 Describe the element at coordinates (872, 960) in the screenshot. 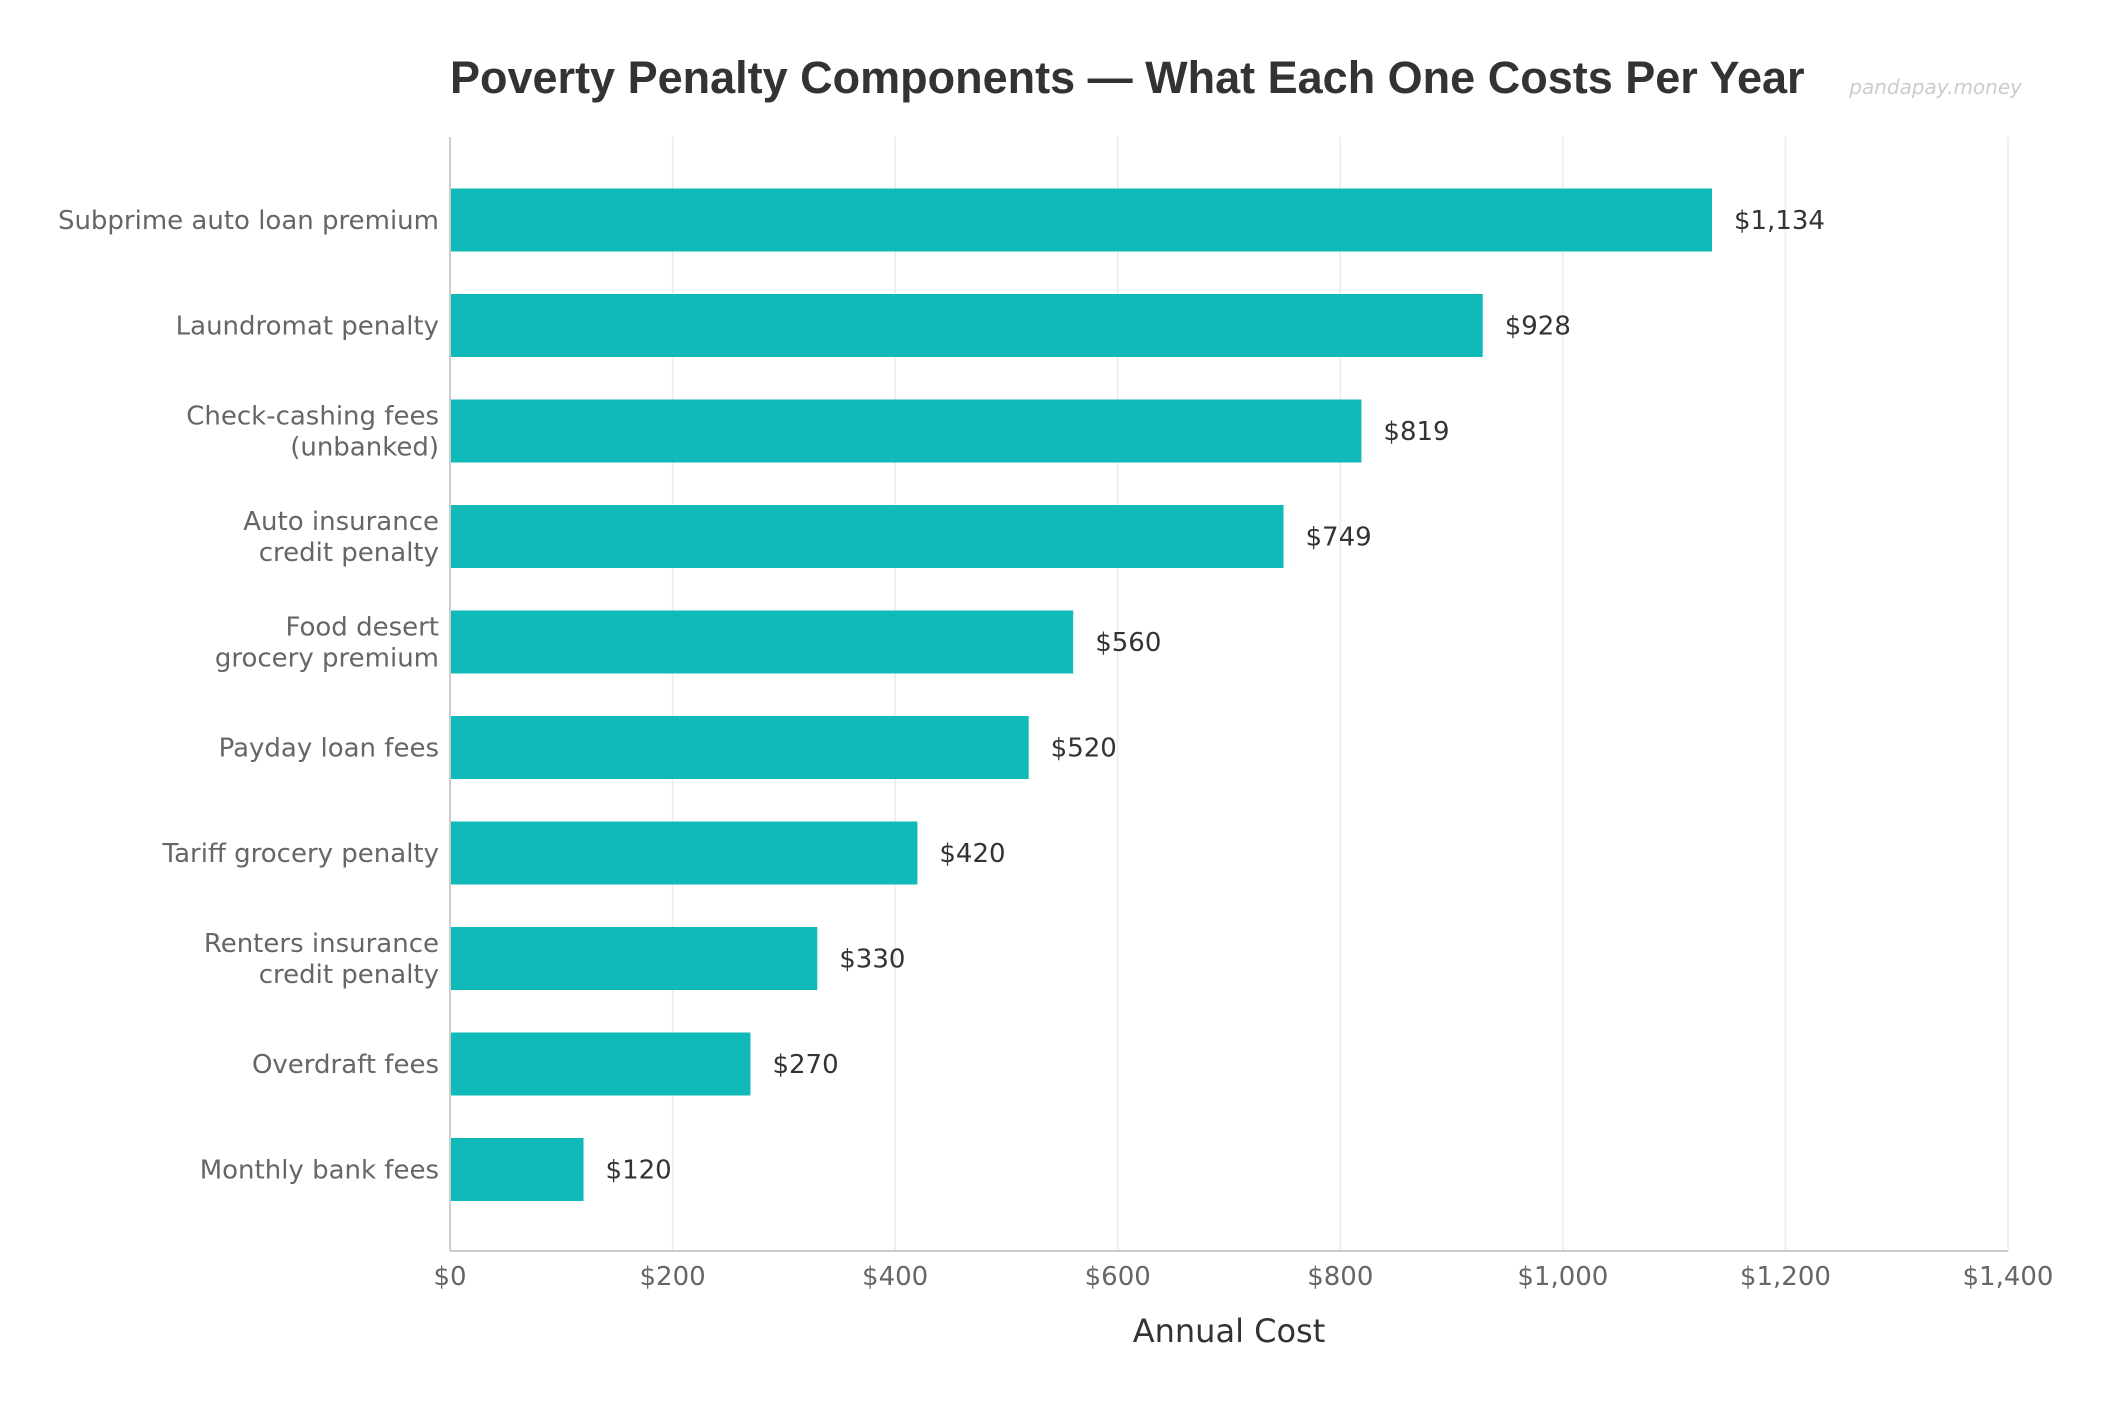

I see `bar-value-label: $330` at that location.